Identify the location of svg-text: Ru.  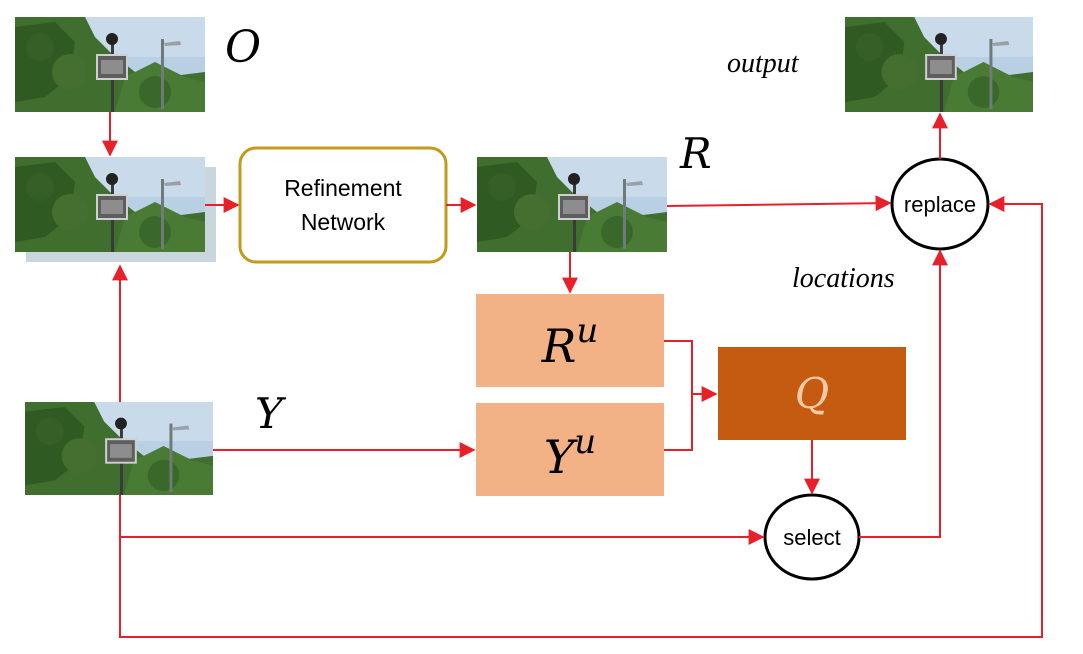
(570, 342).